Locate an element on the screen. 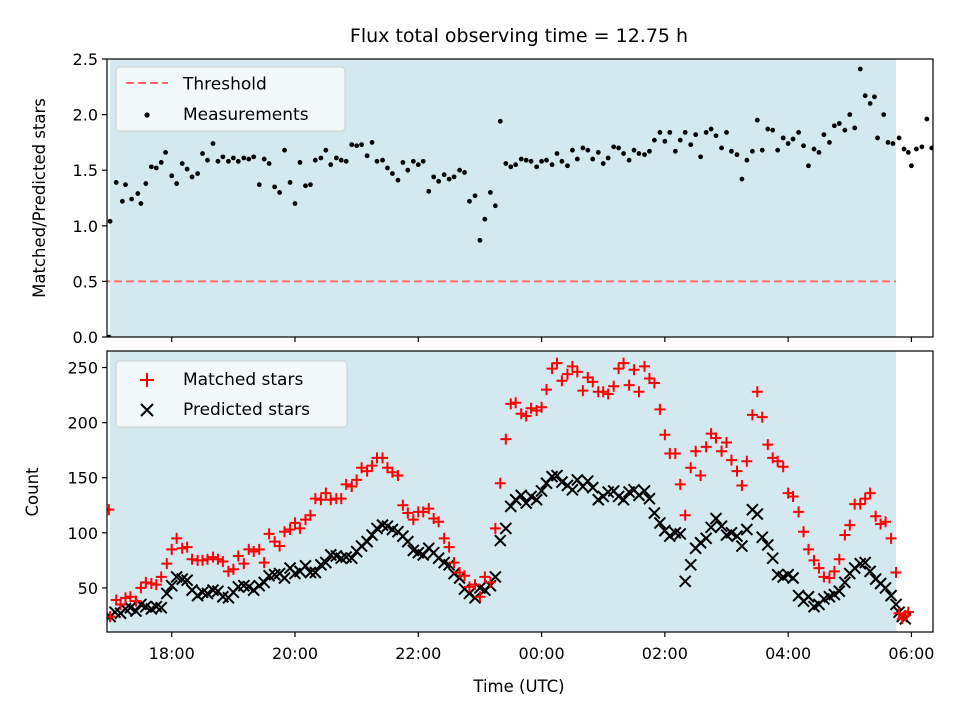  bottom-legend: Matched stars Predicted stars is located at coordinates (231, 394).